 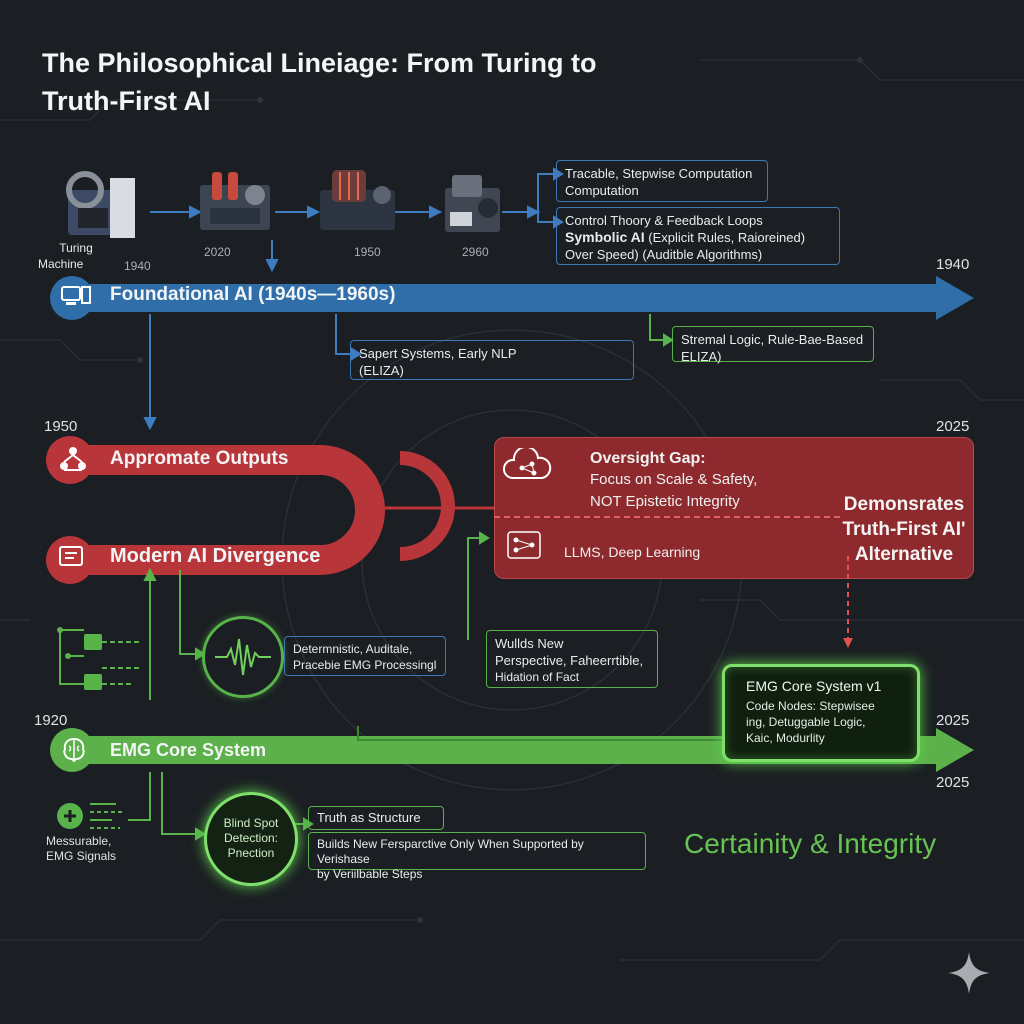 What do you see at coordinates (367, 252) in the screenshot?
I see `machine-year-3: 1950` at bounding box center [367, 252].